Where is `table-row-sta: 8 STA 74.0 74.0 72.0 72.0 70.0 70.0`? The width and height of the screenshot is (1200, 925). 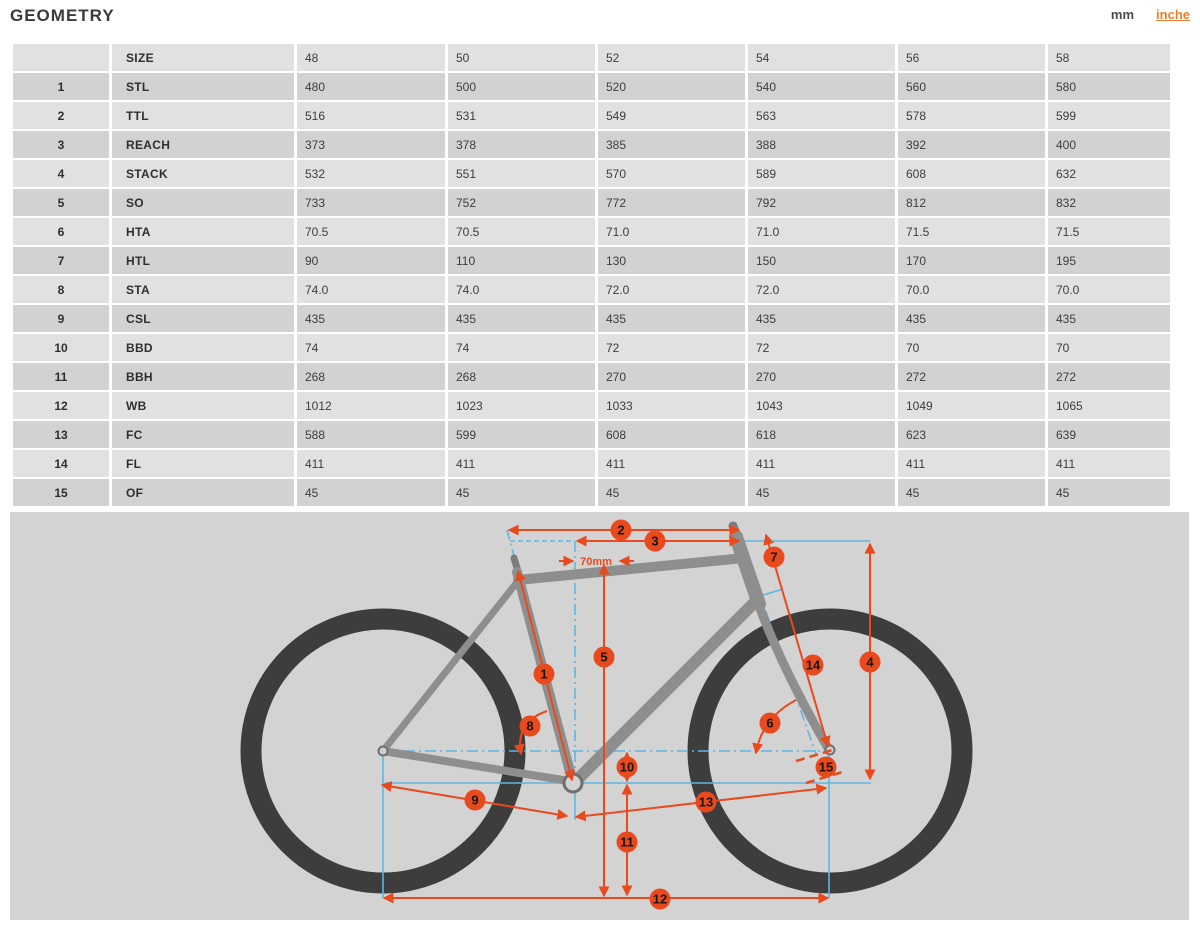
table-row-sta: 8 STA 74.0 74.0 72.0 72.0 70.0 70.0 is located at coordinates (591, 289).